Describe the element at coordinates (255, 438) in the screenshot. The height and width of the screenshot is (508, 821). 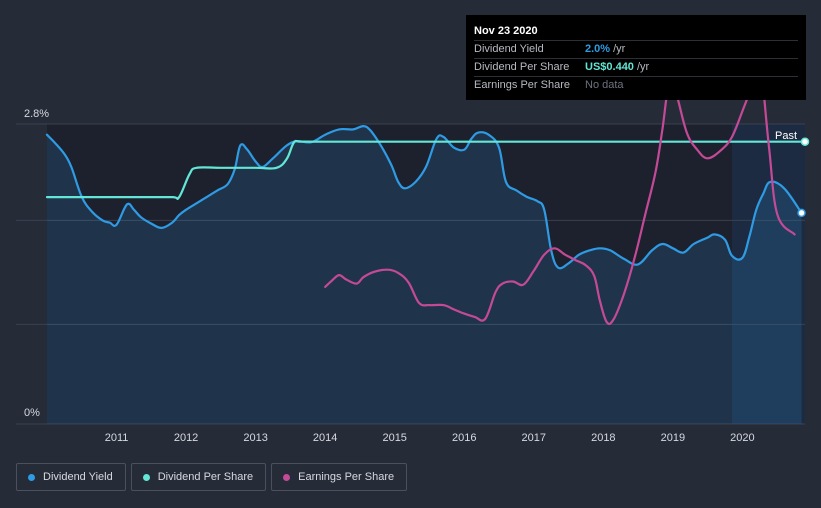
I see `x-tick-label: 2013` at that location.